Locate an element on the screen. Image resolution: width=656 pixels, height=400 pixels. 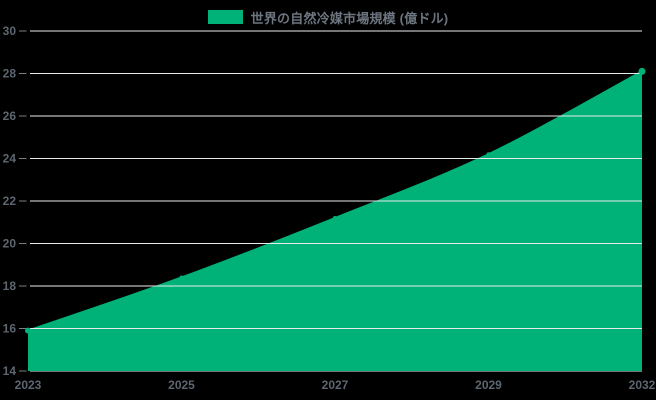
y-tick-label-30: 30 is located at coordinates (10, 31).